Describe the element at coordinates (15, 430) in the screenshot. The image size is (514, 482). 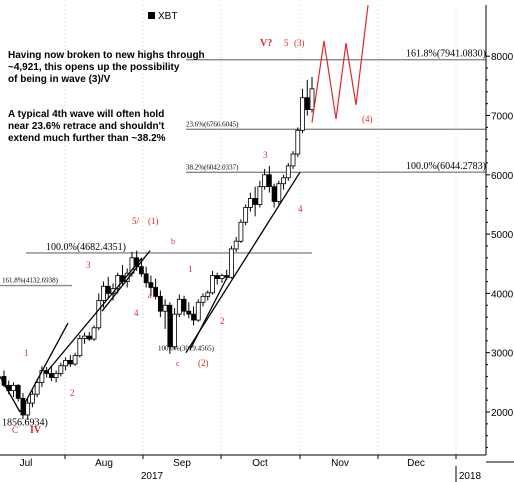
I see `wave-label: C` at that location.